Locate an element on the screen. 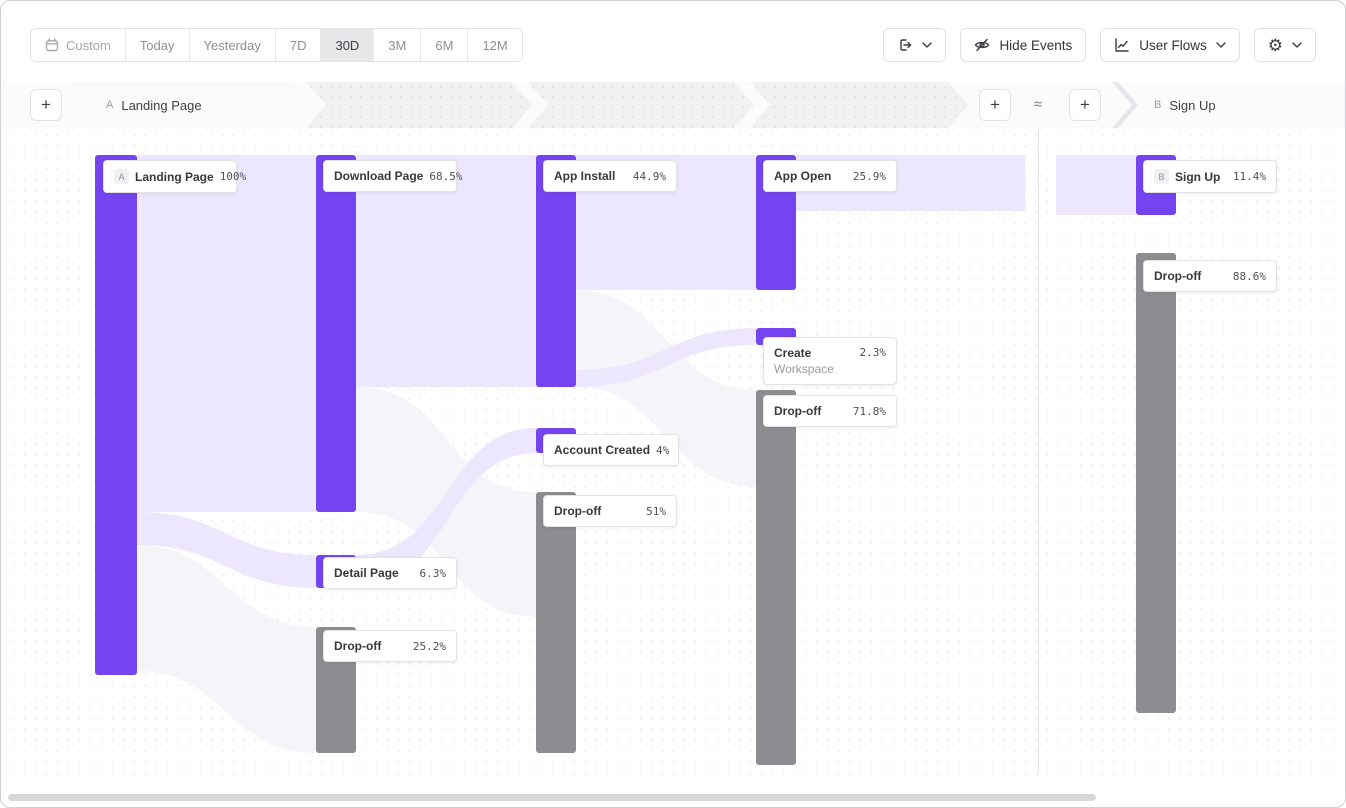 Image resolution: width=1346 pixels, height=808 pixels. node-card-dropoff-step4: Drop-off 71.8% is located at coordinates (830, 411).